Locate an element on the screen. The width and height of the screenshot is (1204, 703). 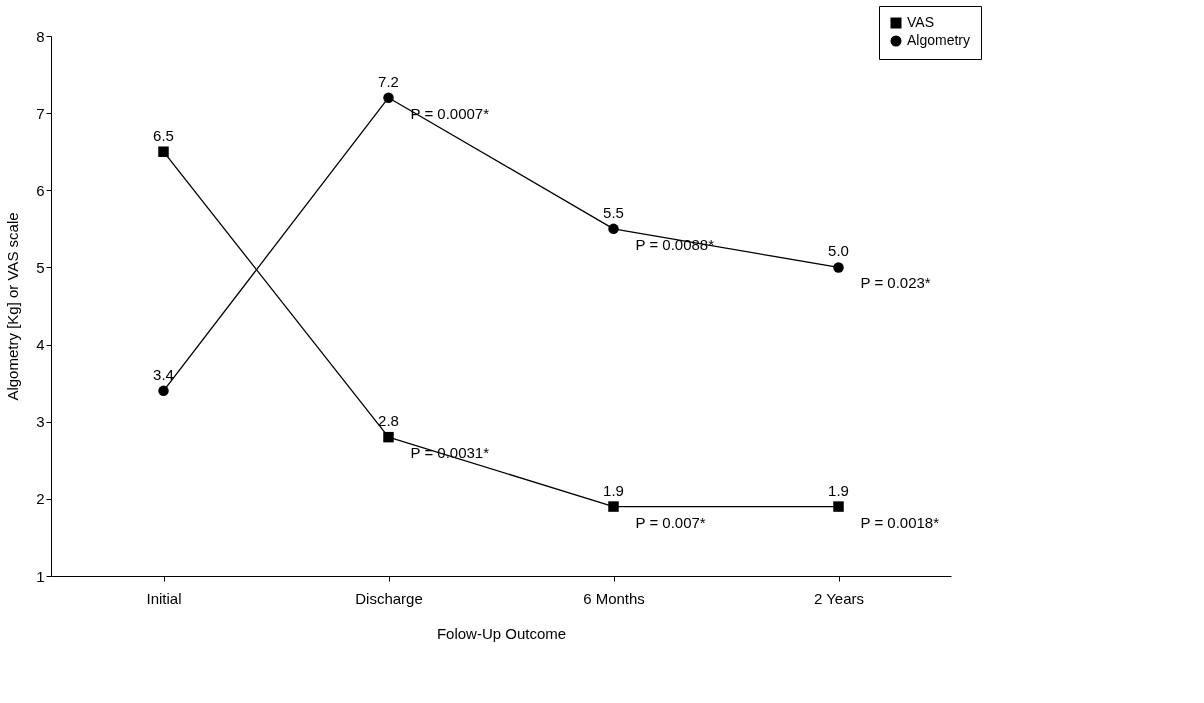
annotation: P = 0.0088* is located at coordinates (675, 244).